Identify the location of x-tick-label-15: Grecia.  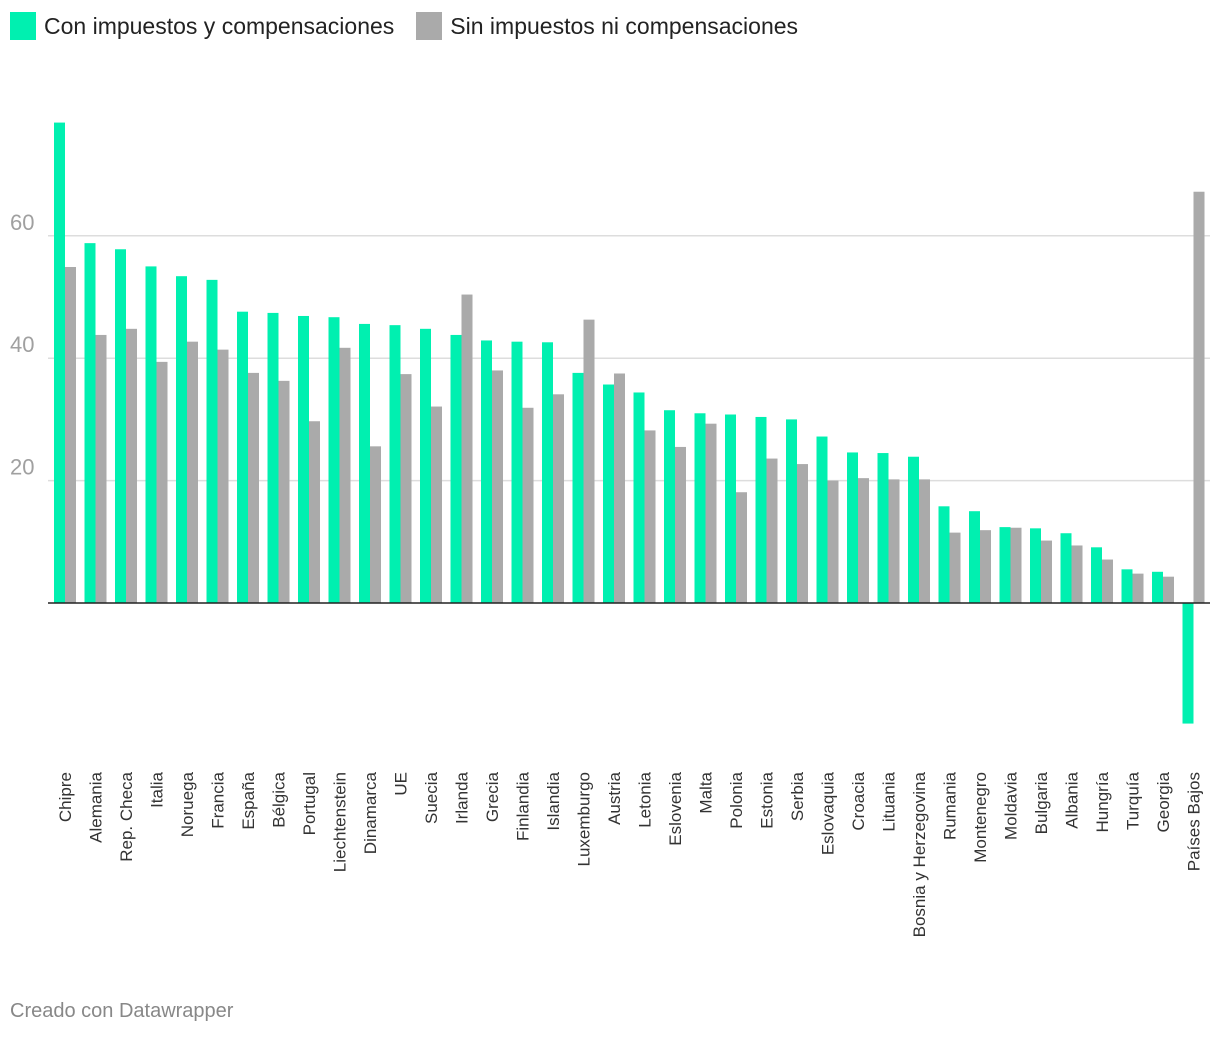
(492, 796).